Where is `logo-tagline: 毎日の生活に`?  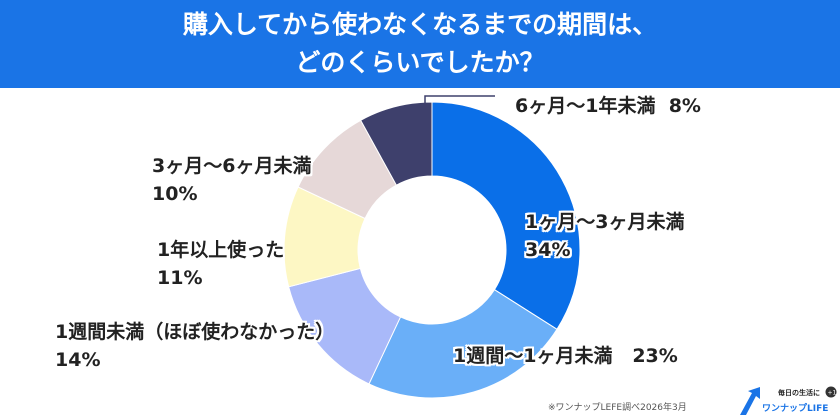 logo-tagline: 毎日の生活に is located at coordinates (799, 392).